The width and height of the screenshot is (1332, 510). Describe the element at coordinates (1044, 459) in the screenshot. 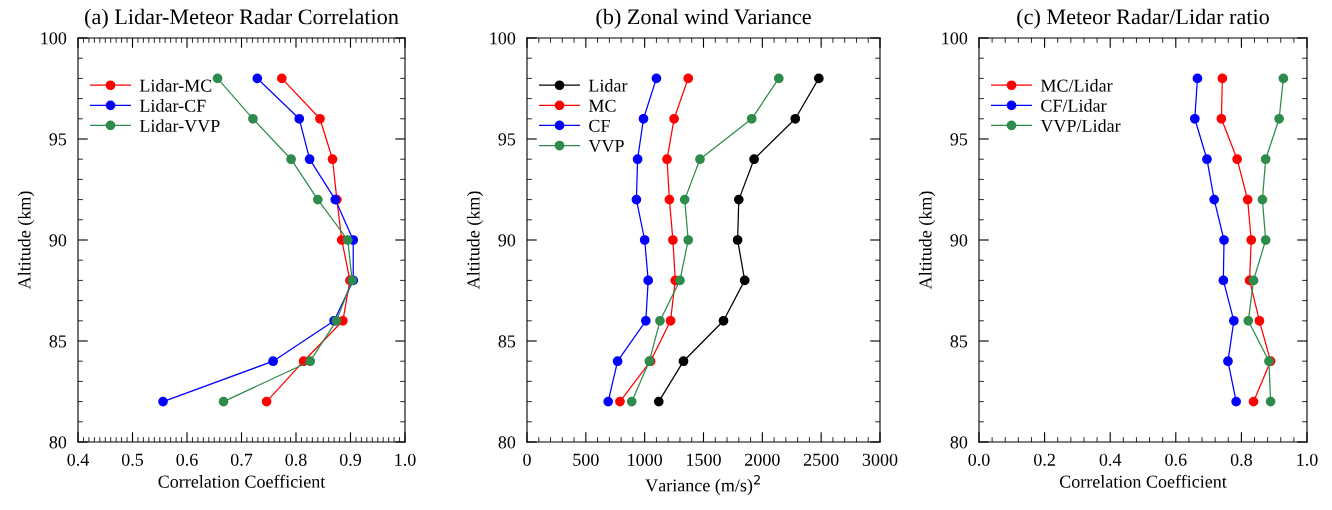

I see `x-tick-label: 0.2` at that location.